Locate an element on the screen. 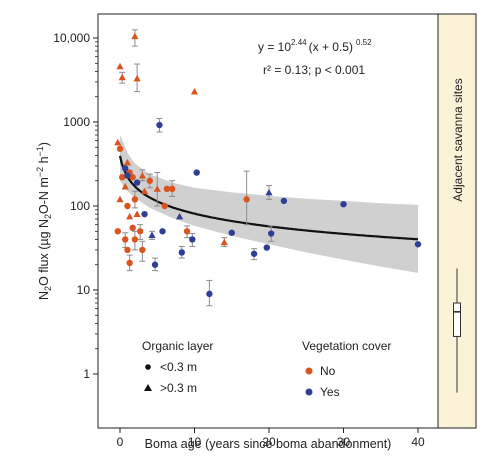 This screenshot has width=492, height=465. x-axis-ticks: 0 10 20 30 40 is located at coordinates (271, 438).